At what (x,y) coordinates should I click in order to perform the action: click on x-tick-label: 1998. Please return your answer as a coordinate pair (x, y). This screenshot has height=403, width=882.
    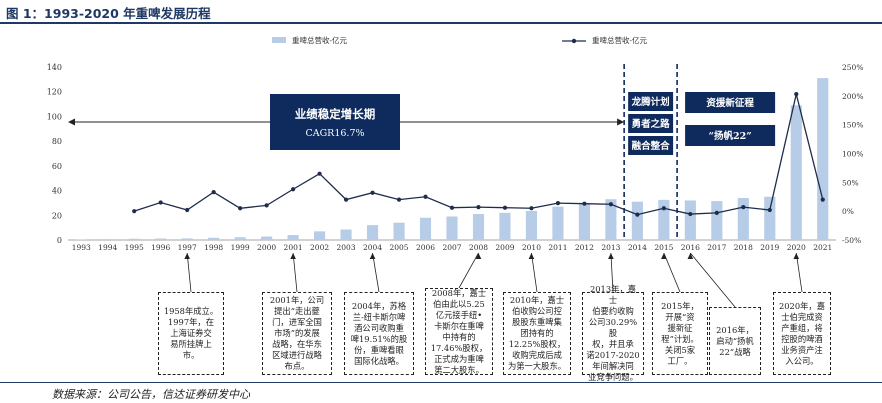
    Looking at the image, I should click on (213, 247).